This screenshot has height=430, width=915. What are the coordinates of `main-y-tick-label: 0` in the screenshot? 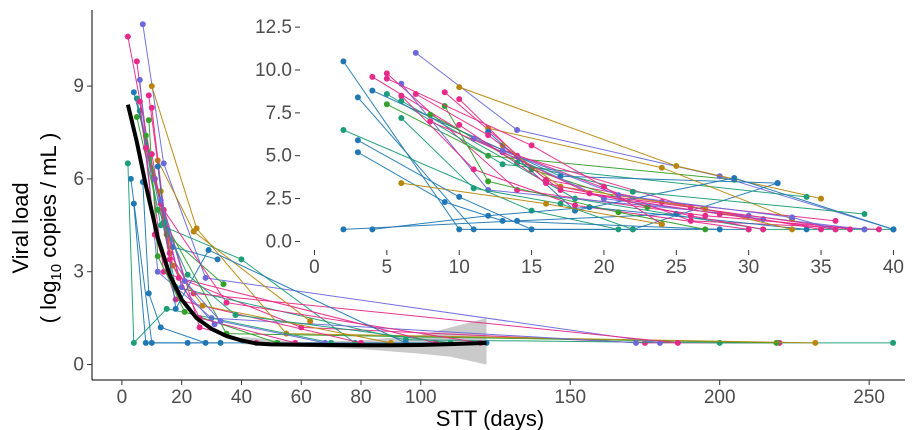 It's located at (78, 365).